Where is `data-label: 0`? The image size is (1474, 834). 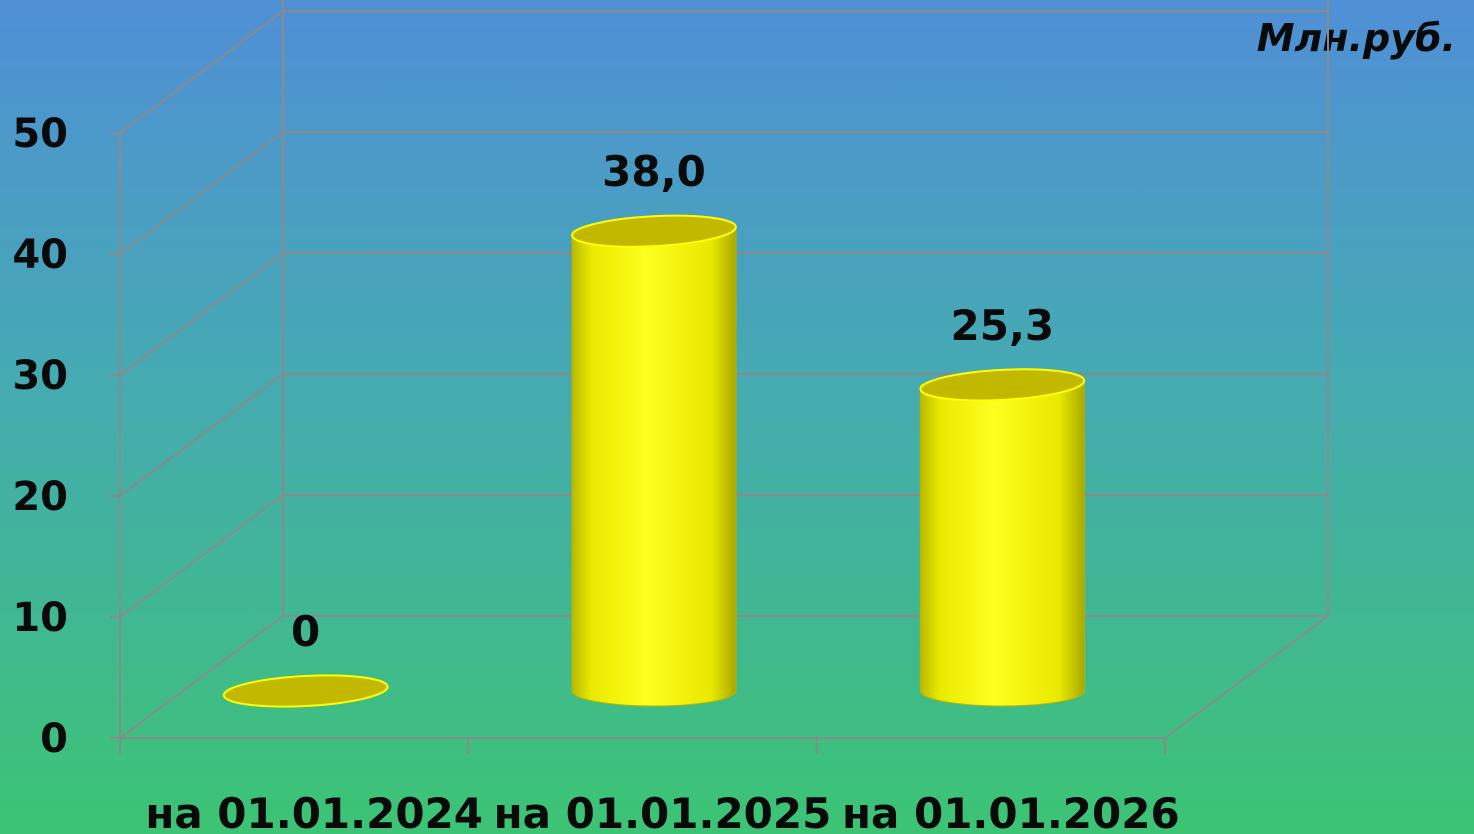 data-label: 0 is located at coordinates (305, 631).